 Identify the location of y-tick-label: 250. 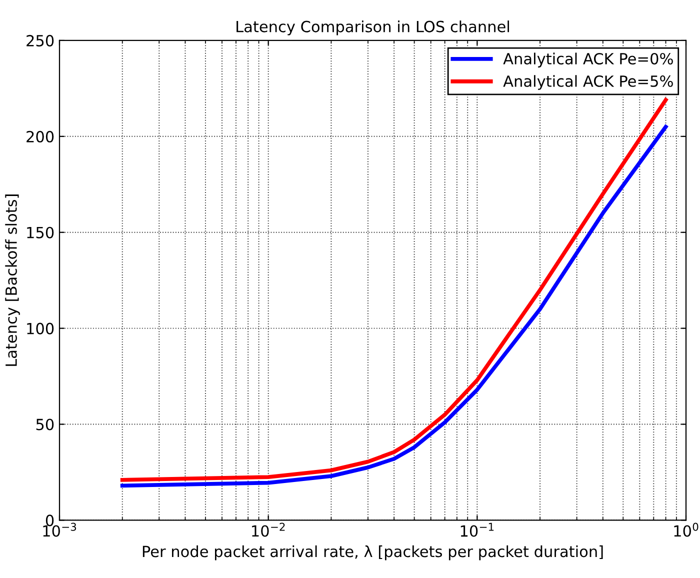
(40, 40).